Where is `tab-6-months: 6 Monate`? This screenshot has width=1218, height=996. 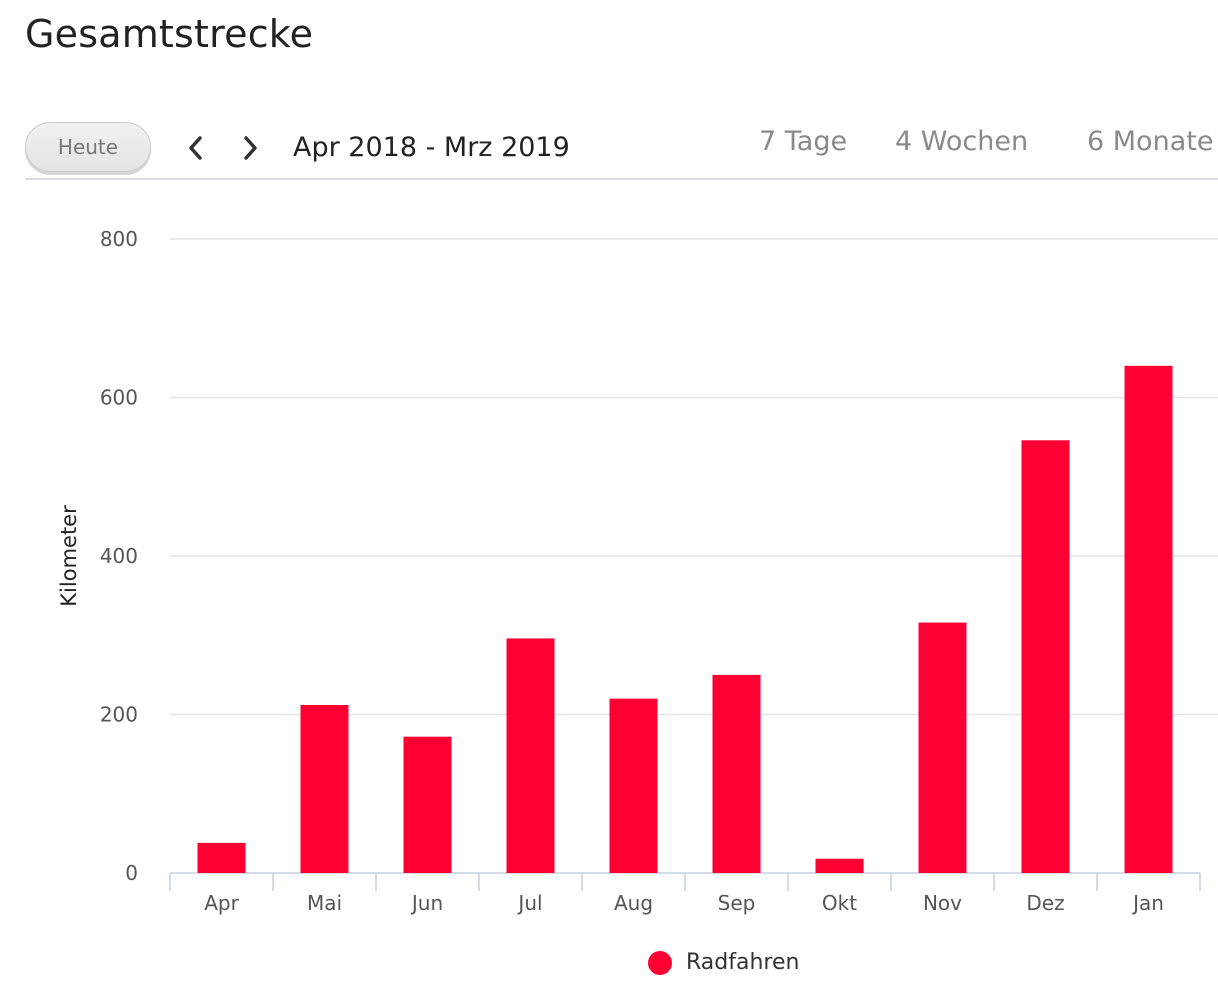
tab-6-months: 6 Monate is located at coordinates (1150, 141).